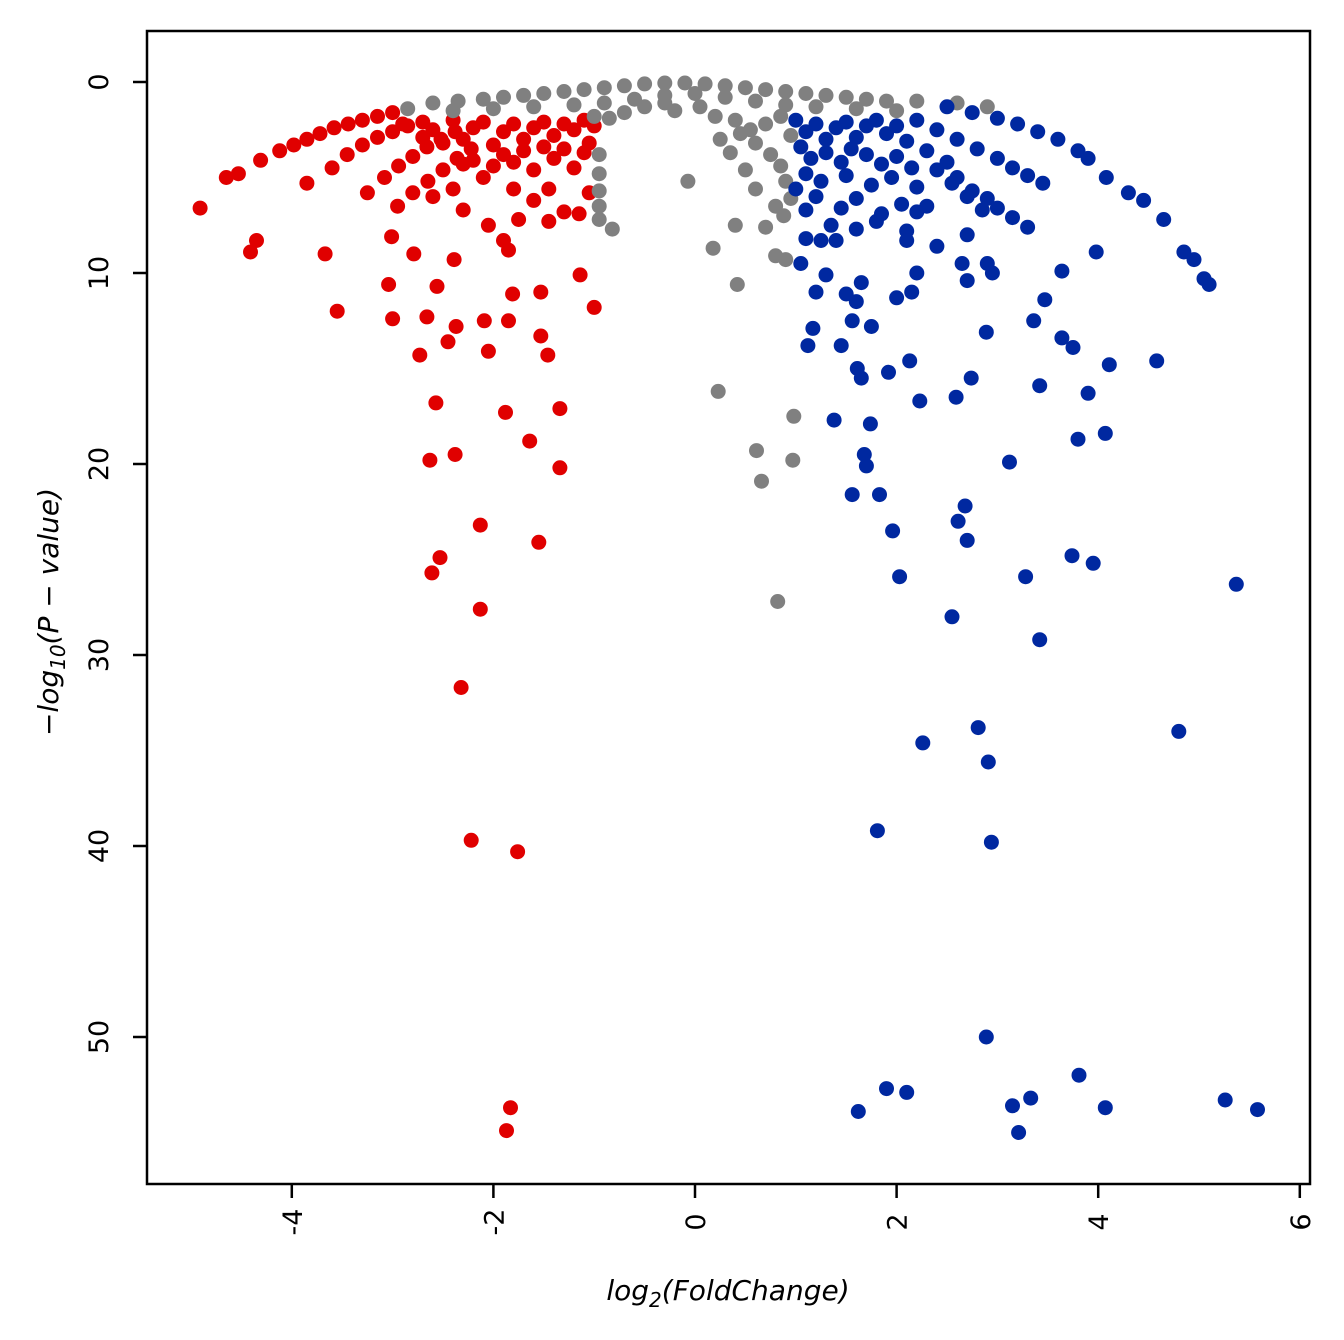 This screenshot has width=1344, height=1340. What do you see at coordinates (51, 612) in the screenshot?
I see `y-axis-title: −log10(P − value)` at bounding box center [51, 612].